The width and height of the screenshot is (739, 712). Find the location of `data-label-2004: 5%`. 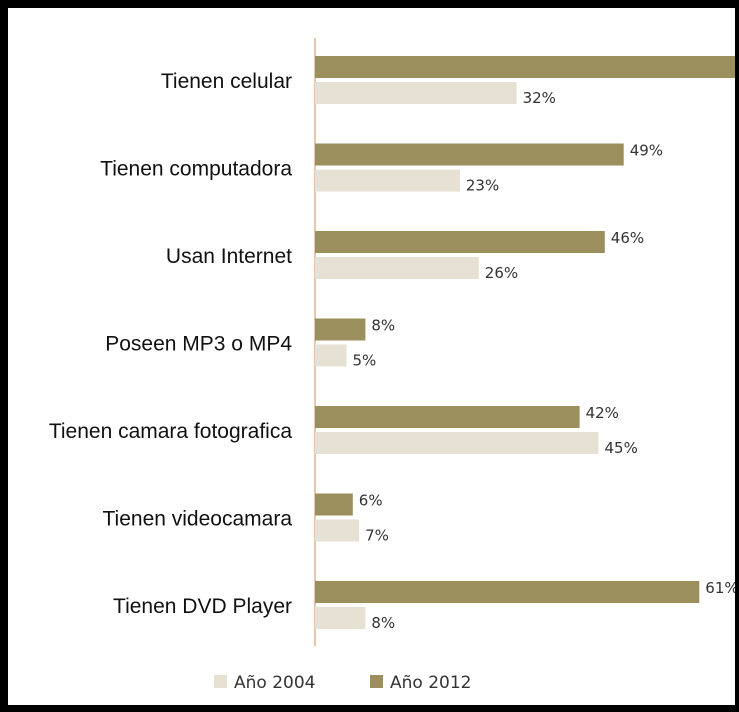

data-label-2004: 5% is located at coordinates (365, 361).